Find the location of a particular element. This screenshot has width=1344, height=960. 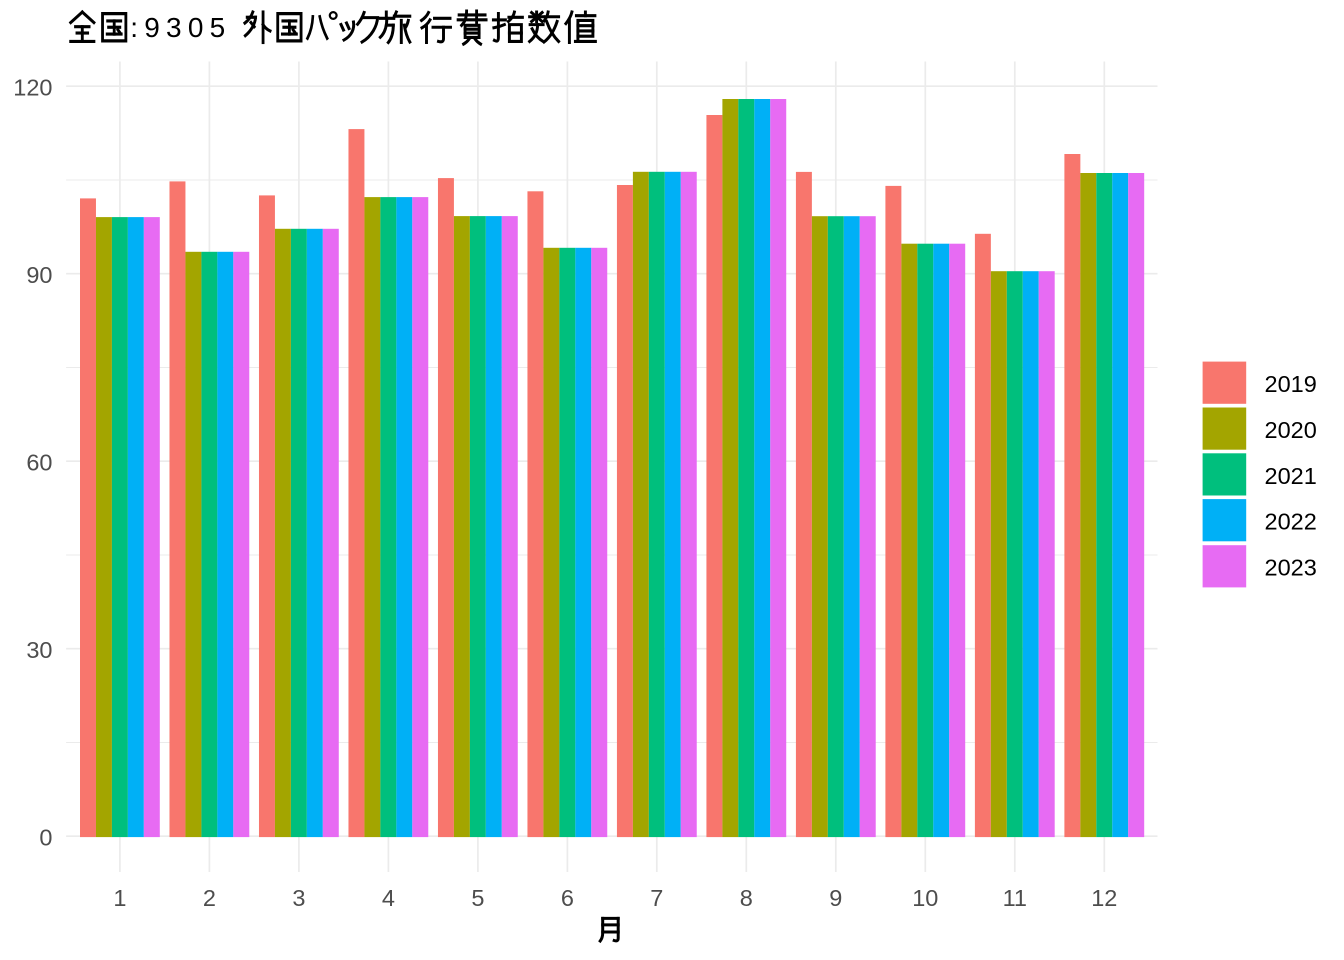

svg-text: 9 is located at coordinates (835, 898).